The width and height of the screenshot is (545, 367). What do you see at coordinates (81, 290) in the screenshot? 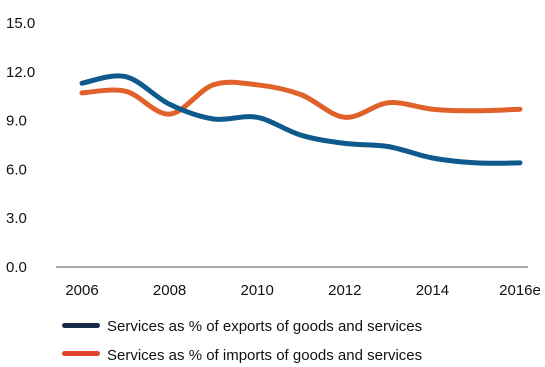
I see `x-tick-label: 2006` at bounding box center [81, 290].